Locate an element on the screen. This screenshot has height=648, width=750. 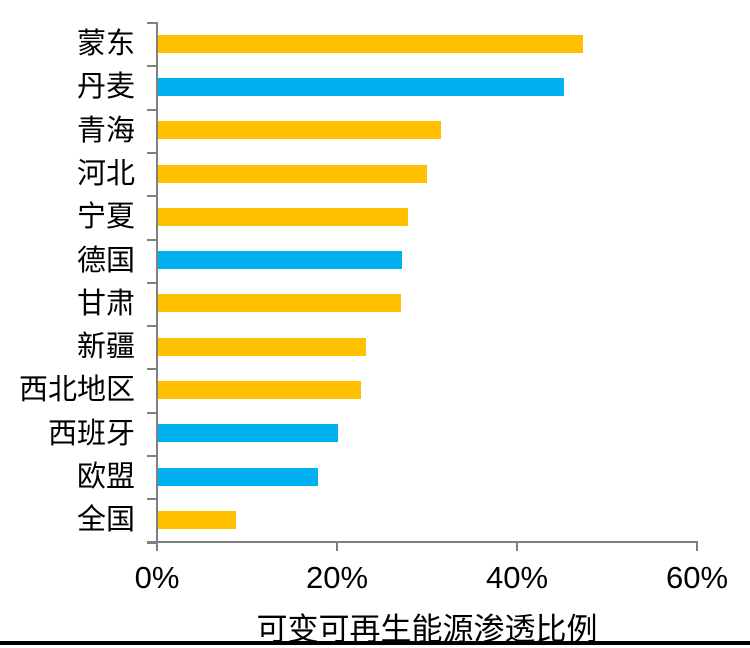
category-label: 西班牙 is located at coordinates (91, 432).